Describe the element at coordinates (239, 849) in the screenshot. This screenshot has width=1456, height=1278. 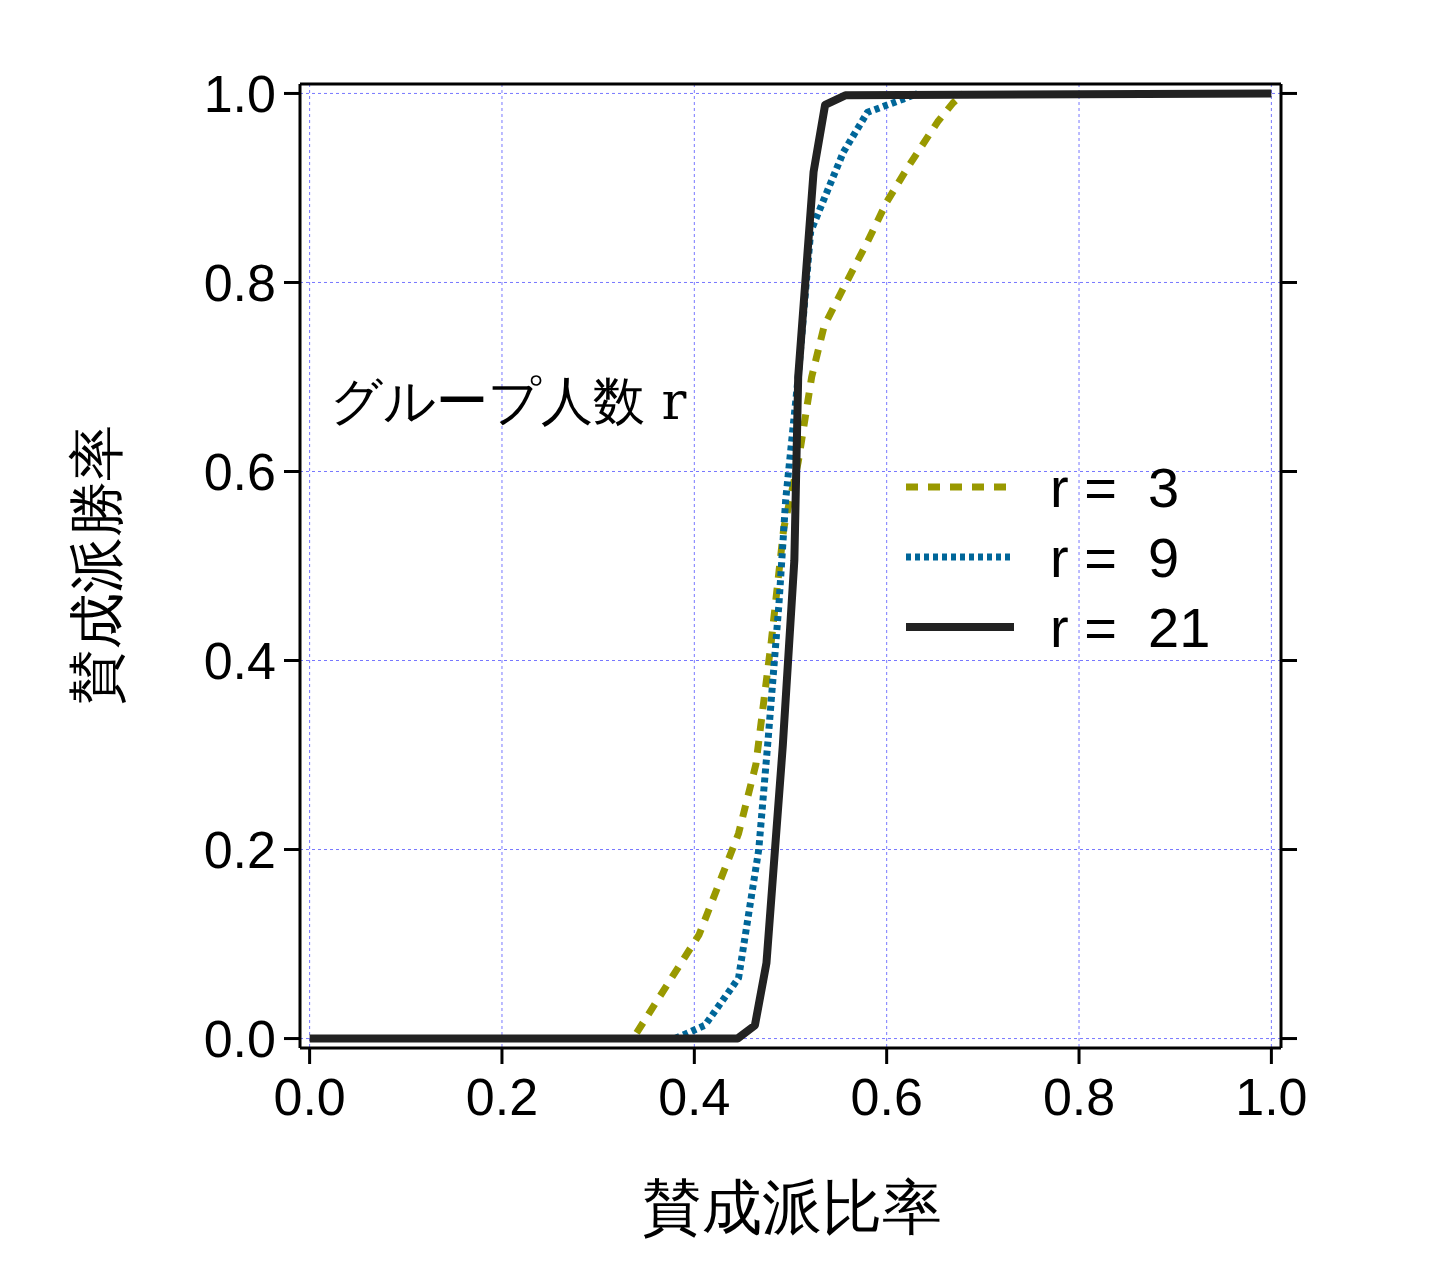
I see `y-tick-label: 0.2` at that location.